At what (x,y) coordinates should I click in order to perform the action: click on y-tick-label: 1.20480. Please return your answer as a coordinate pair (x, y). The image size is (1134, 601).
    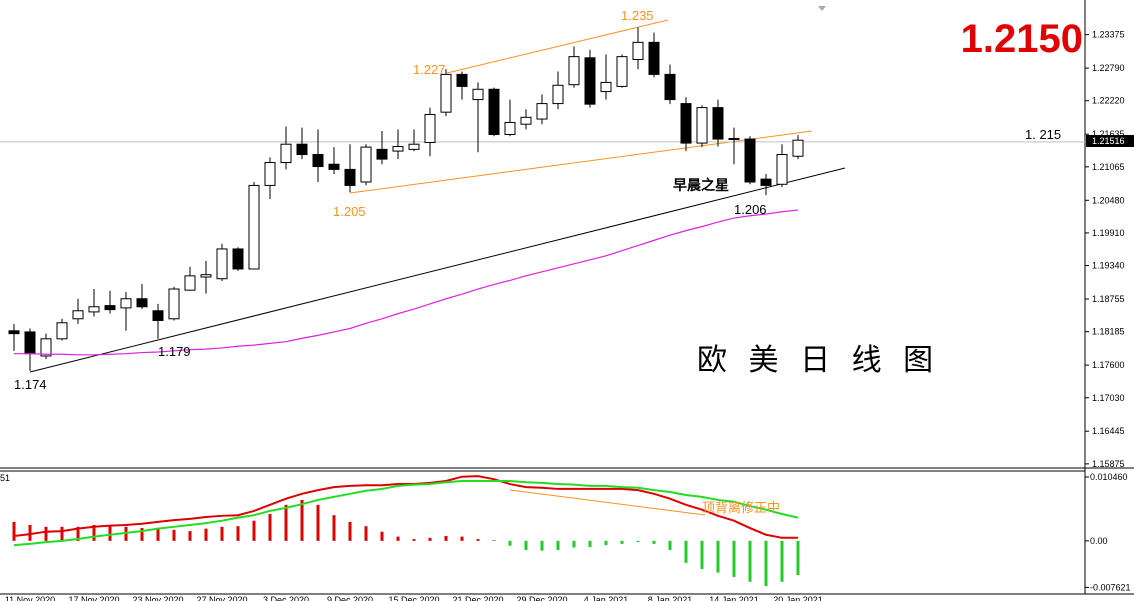
    Looking at the image, I should click on (1108, 200).